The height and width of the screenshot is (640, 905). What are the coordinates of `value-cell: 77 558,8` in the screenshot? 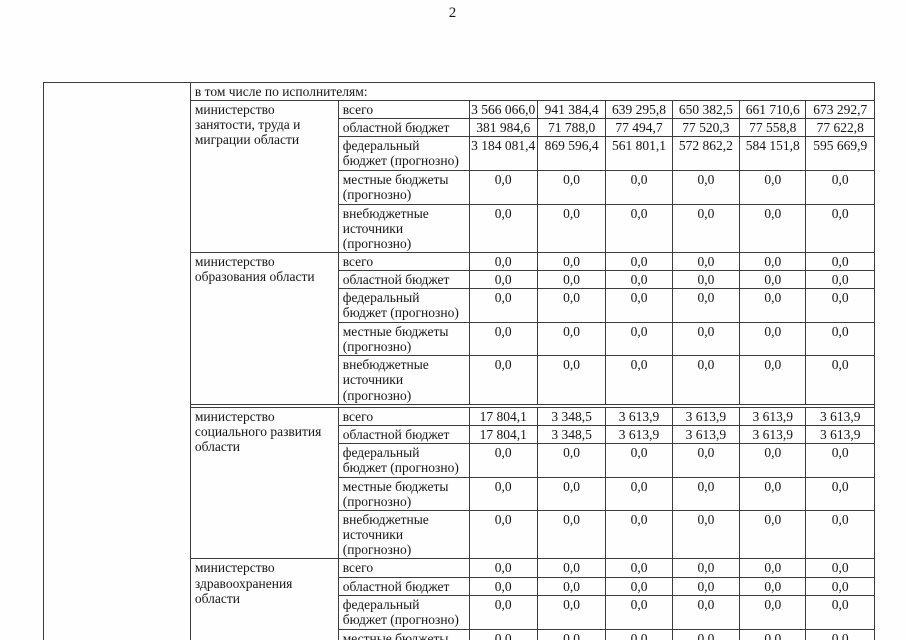 It's located at (773, 128).